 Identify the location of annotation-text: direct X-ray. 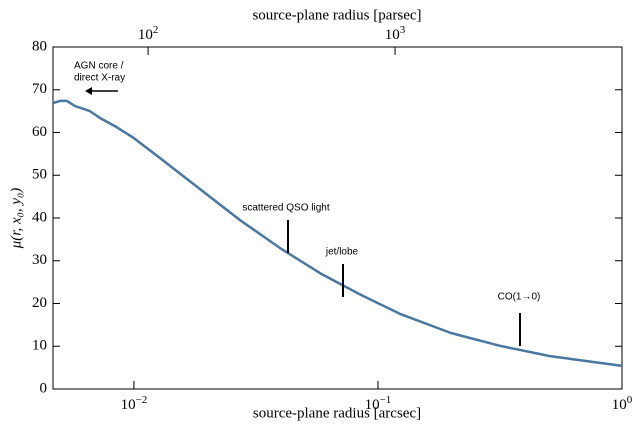
(99, 78).